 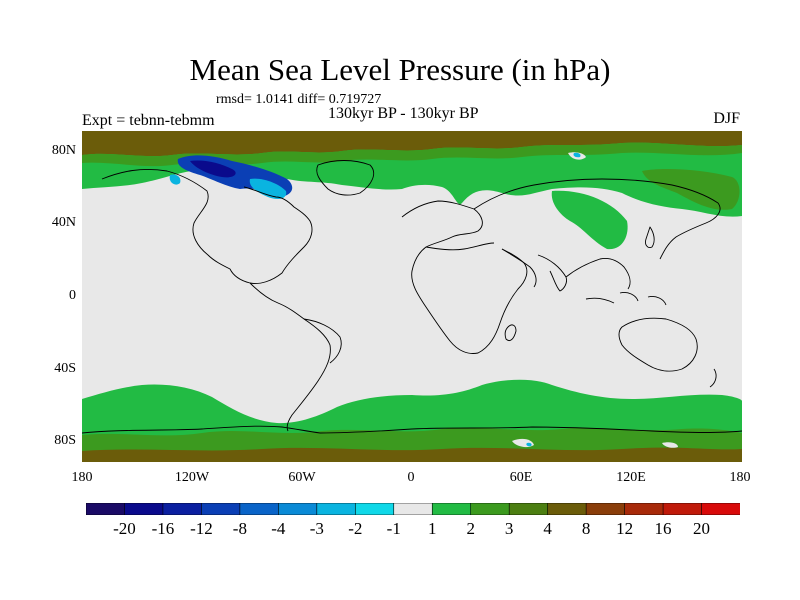 What do you see at coordinates (509, 528) in the screenshot?
I see `colorbar-label: 3` at bounding box center [509, 528].